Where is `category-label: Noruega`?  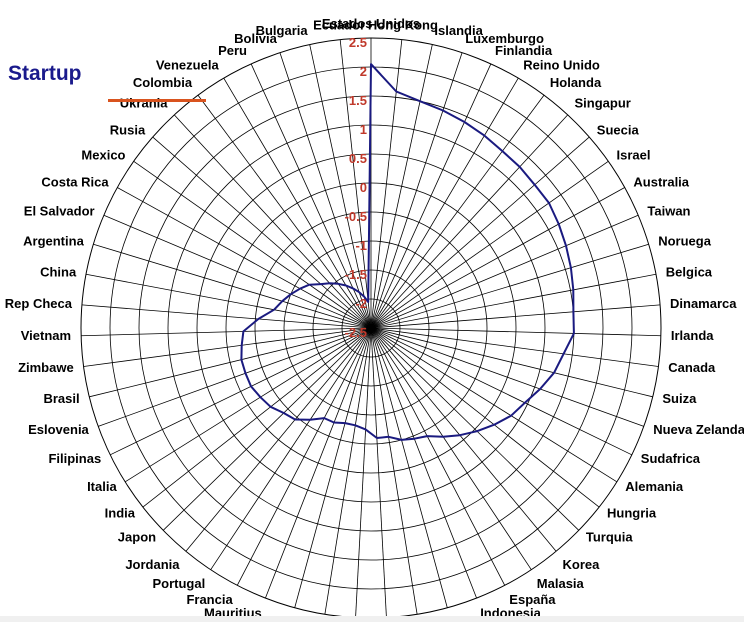
category-label: Noruega is located at coordinates (685, 240).